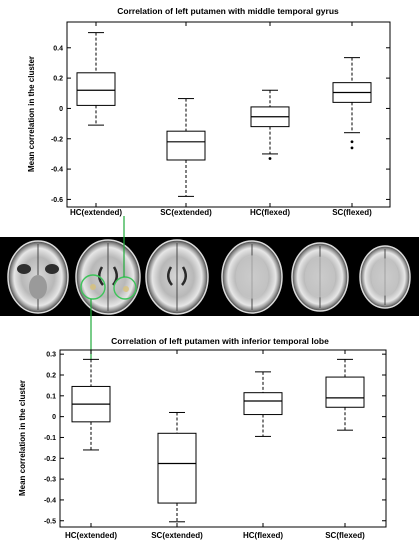 This screenshot has height=550, width=419. I want to click on y-tick-label: 0.3, so click(51, 355).